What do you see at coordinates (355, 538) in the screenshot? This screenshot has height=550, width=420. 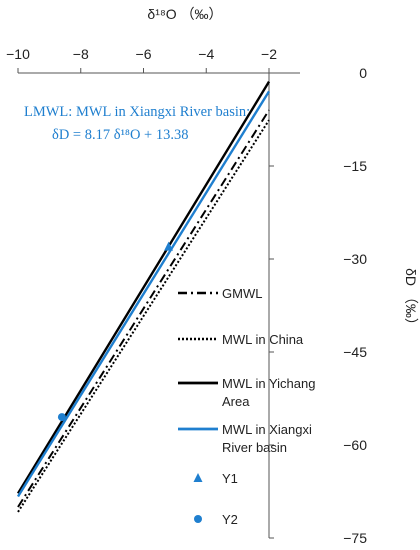 I see `y-tick-label: −75` at bounding box center [355, 538].